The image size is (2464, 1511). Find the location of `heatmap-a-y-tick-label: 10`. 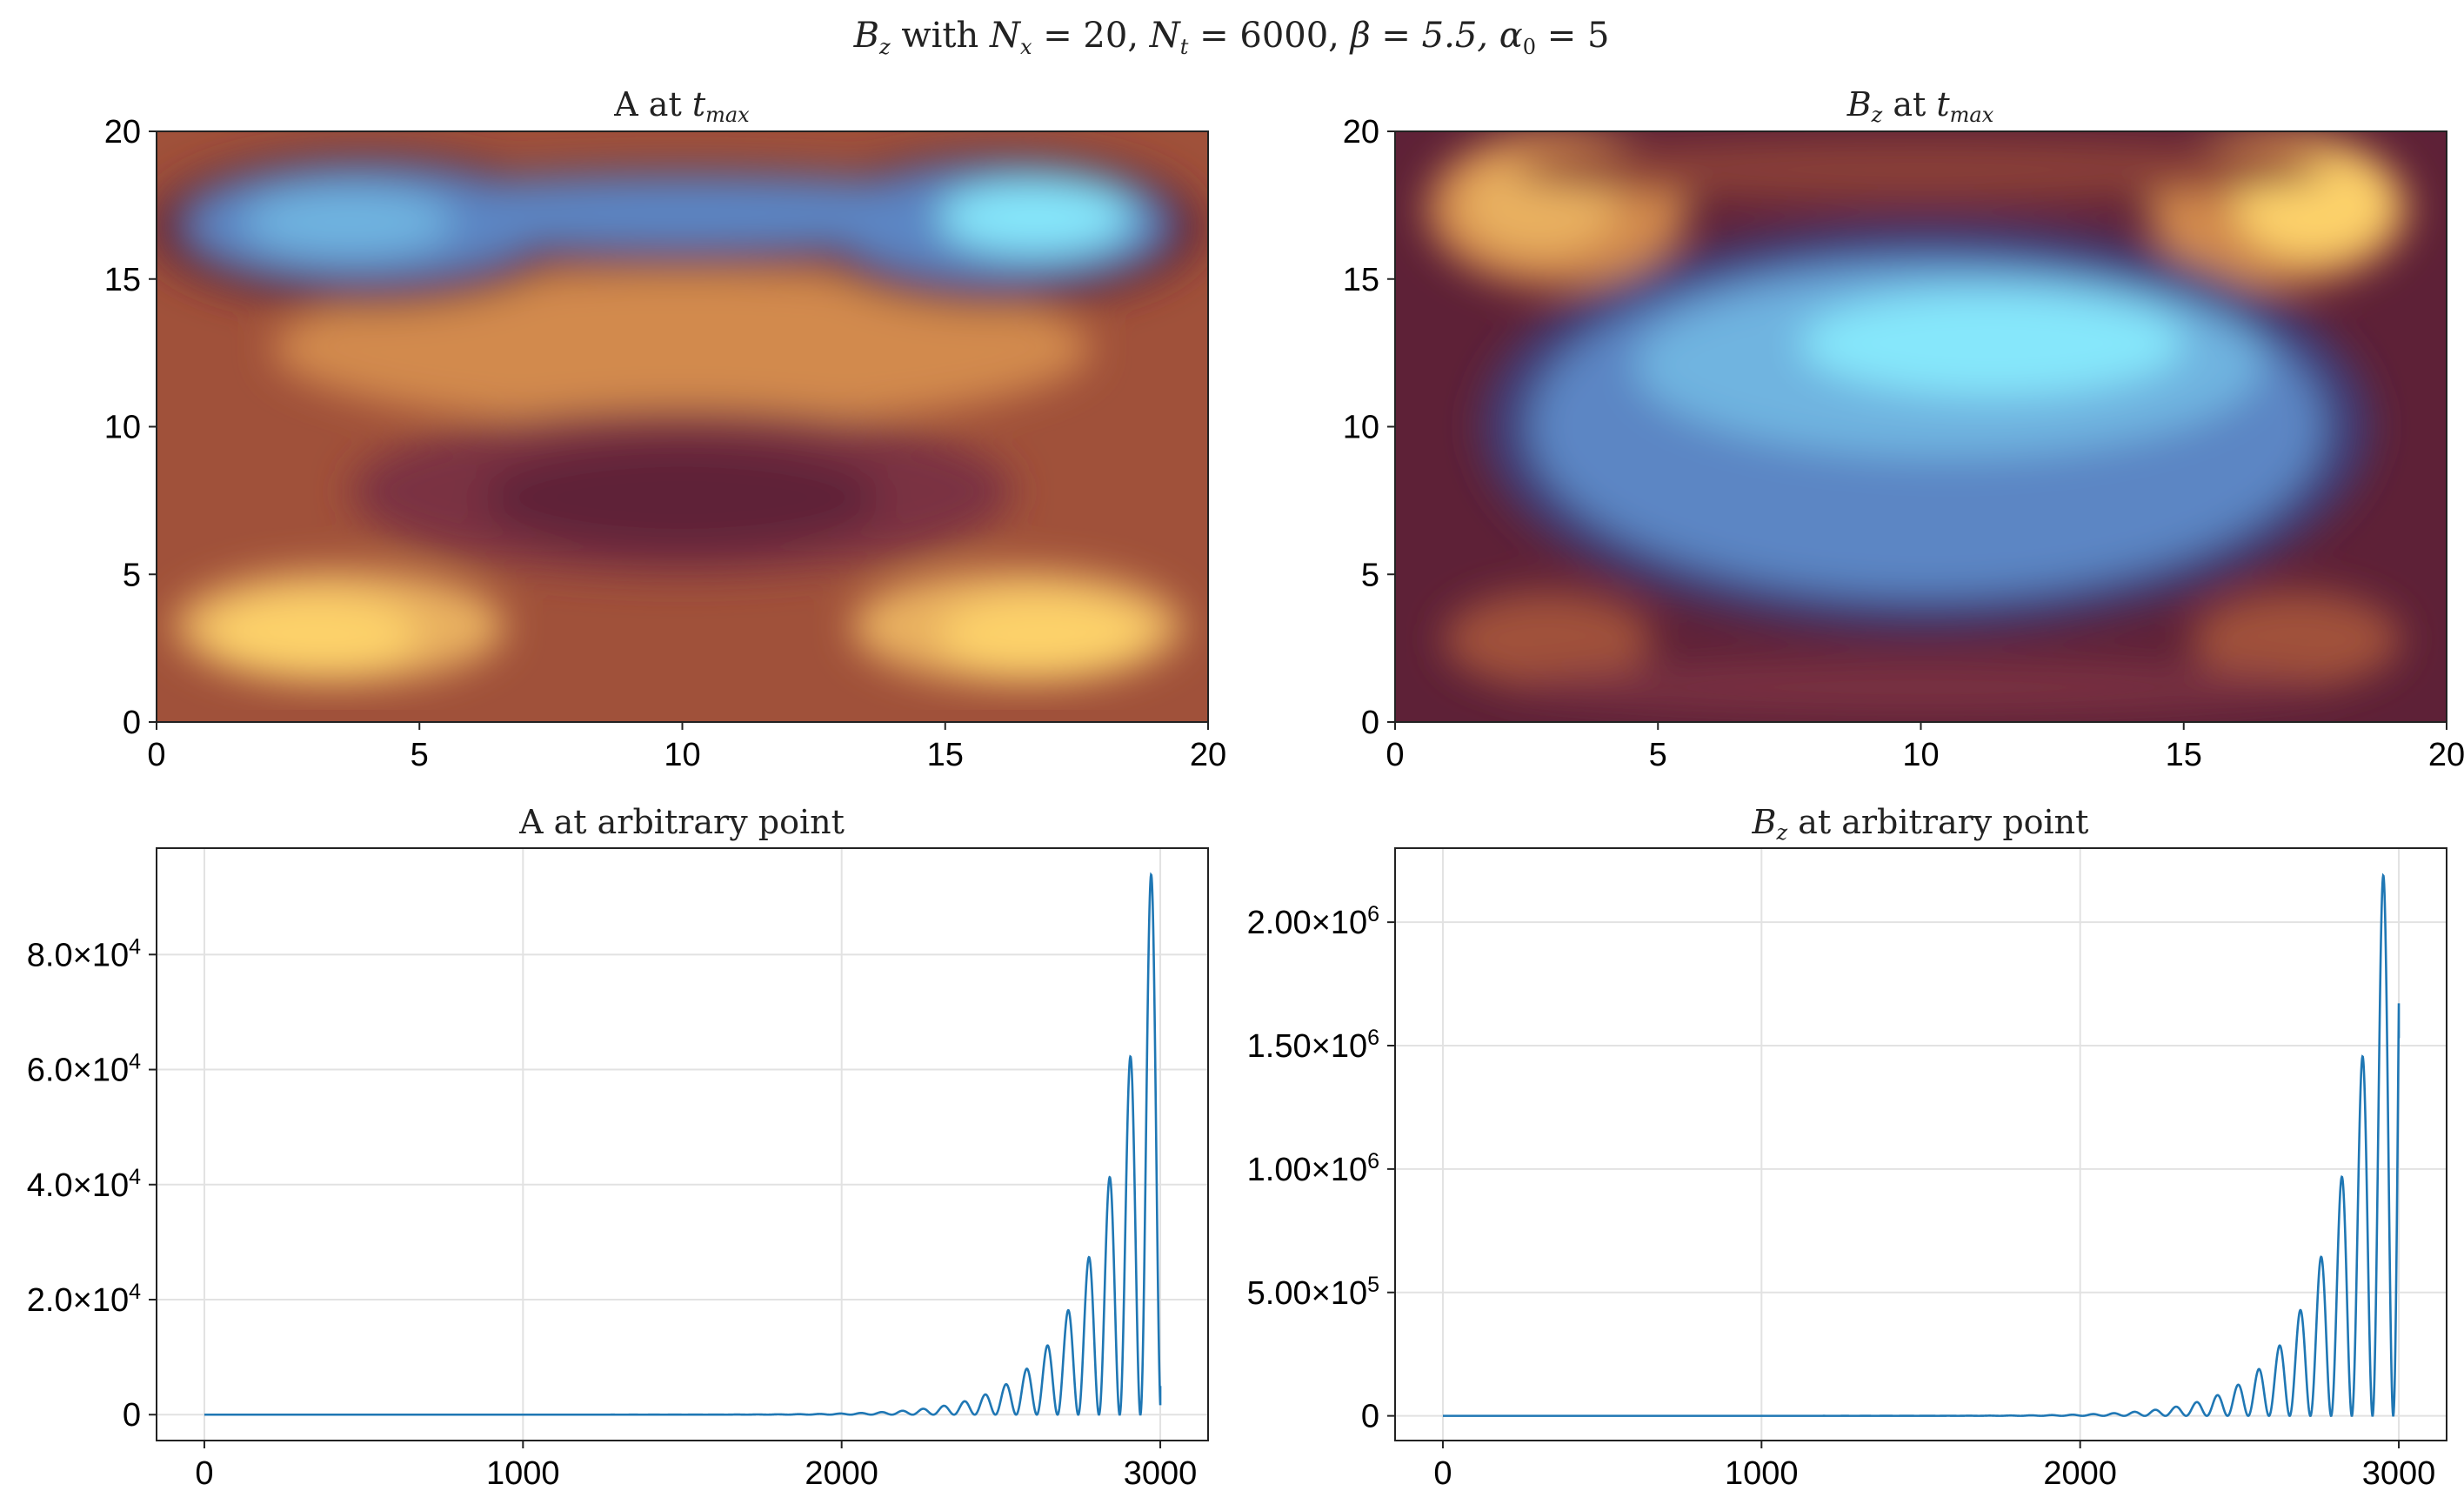

heatmap-a-y-tick-label: 10 is located at coordinates (122, 428).